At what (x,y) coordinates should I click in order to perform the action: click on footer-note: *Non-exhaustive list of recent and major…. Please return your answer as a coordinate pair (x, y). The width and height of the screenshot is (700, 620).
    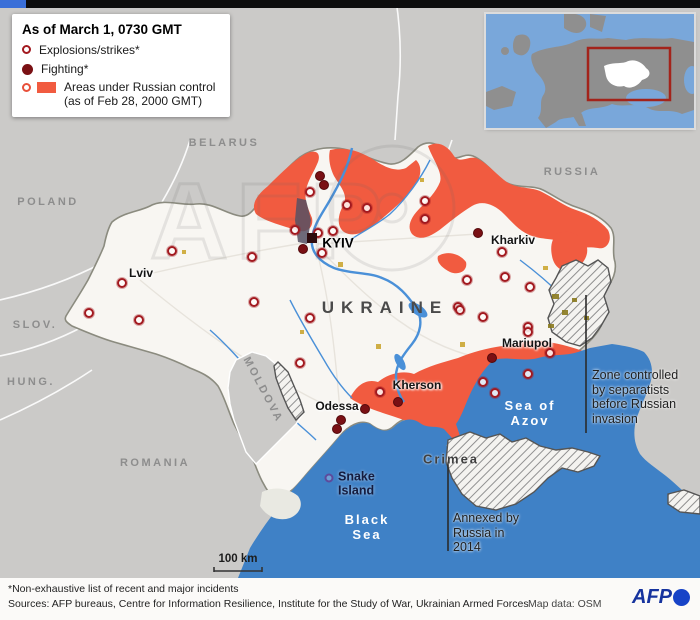
    Looking at the image, I should click on (123, 589).